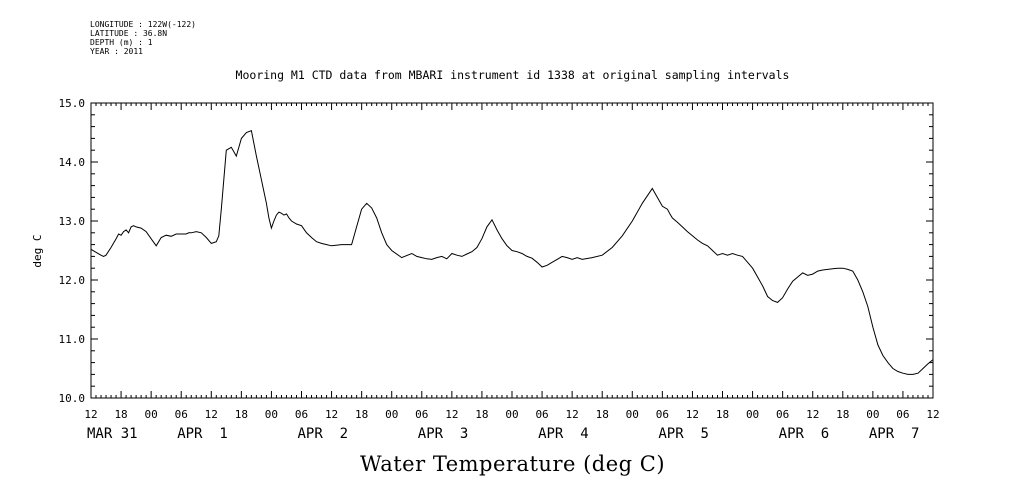  What do you see at coordinates (121, 42) in the screenshot?
I see `depth-label: DEPTH (m) : 1` at bounding box center [121, 42].